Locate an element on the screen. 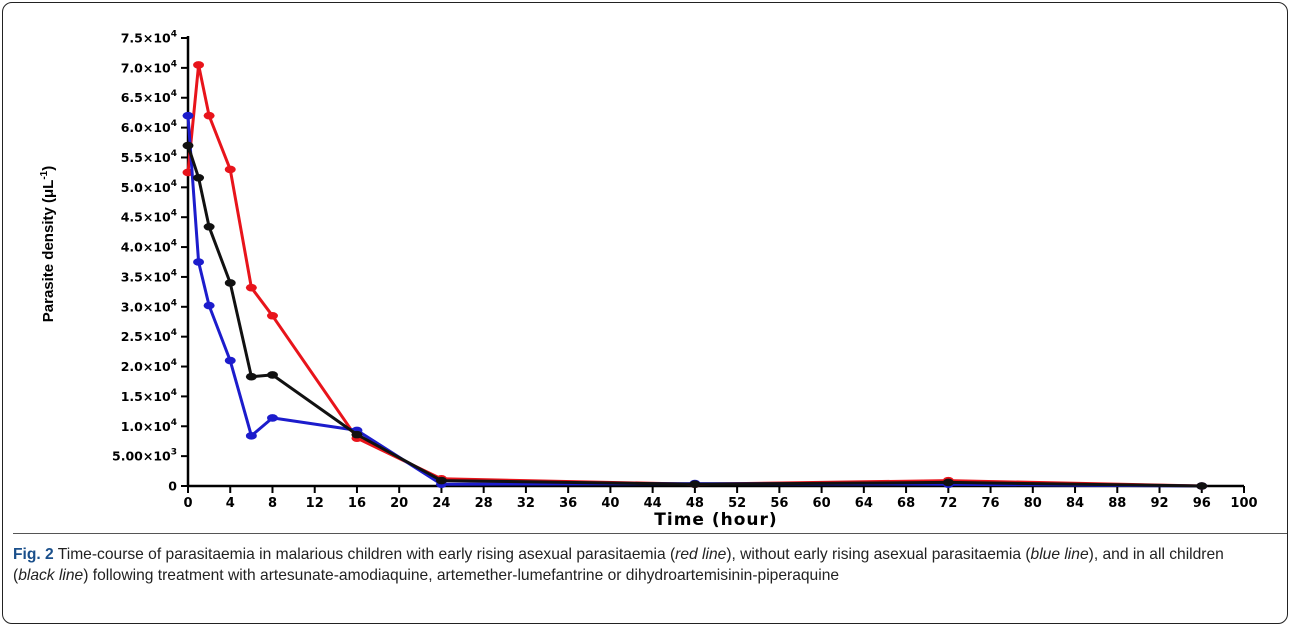 The image size is (1290, 626). x-tick-label: 64 is located at coordinates (864, 503).